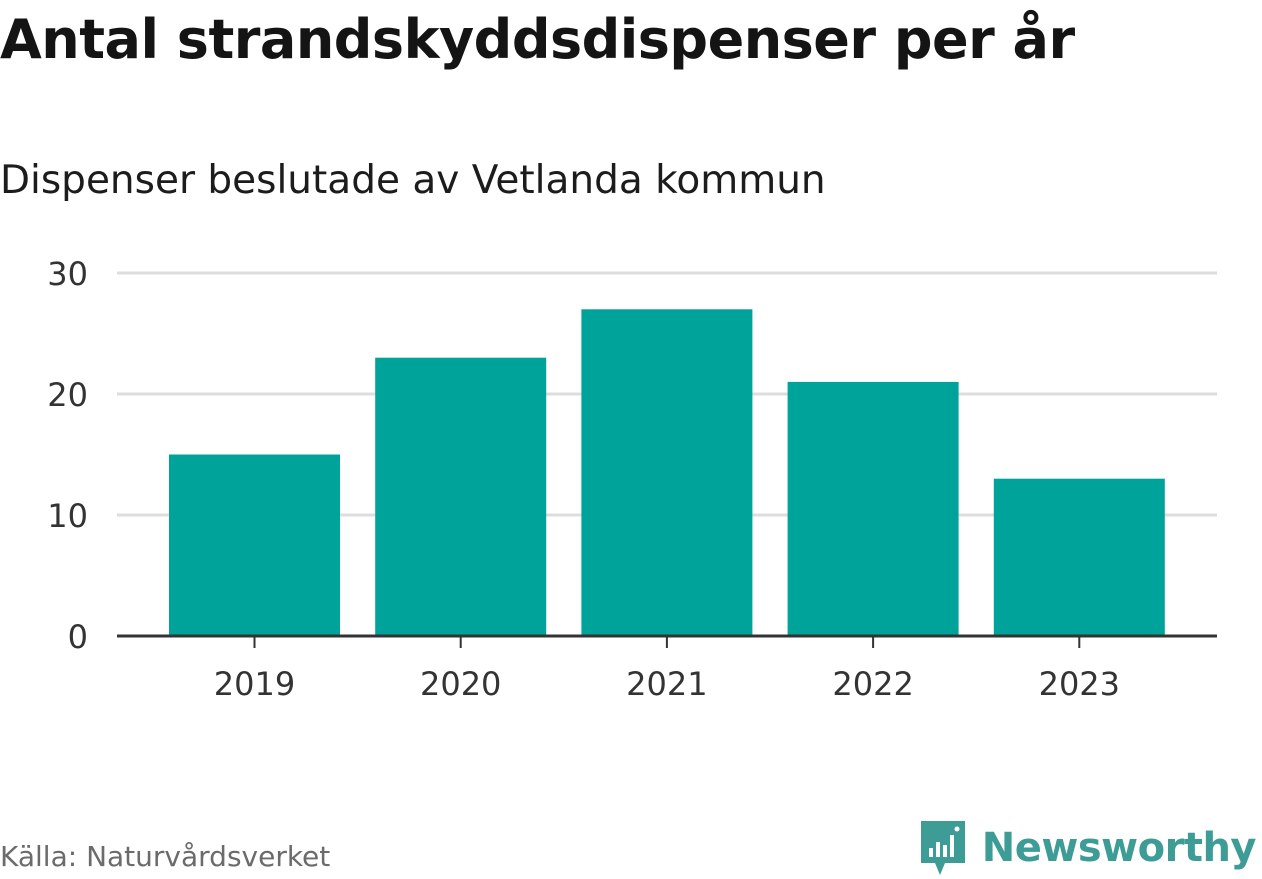 Image resolution: width=1262 pixels, height=879 pixels. What do you see at coordinates (413, 180) in the screenshot?
I see `chart-subtitle: Dispenser beslutade av Vetlanda kommun` at bounding box center [413, 180].